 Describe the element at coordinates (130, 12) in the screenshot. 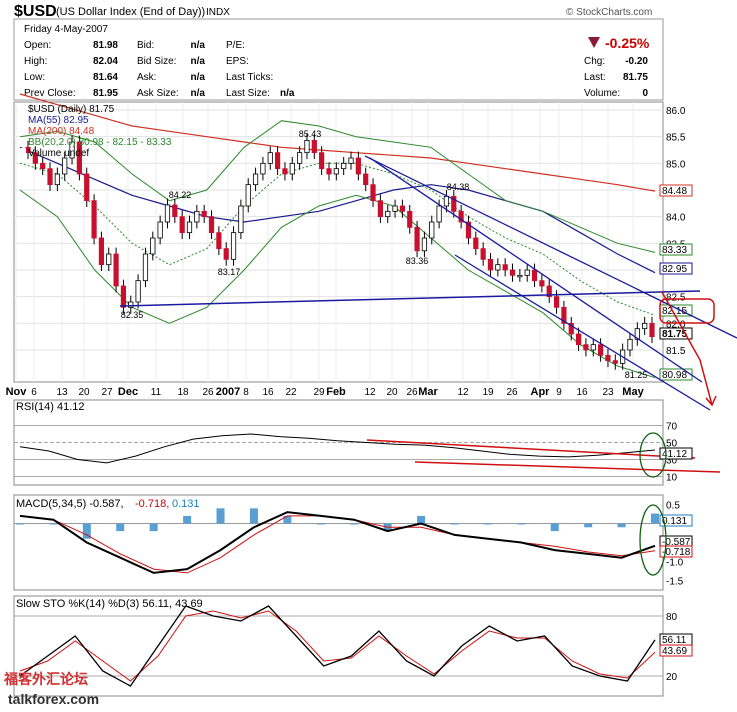

I see `description: (US Dollar Index (End of Day))` at that location.